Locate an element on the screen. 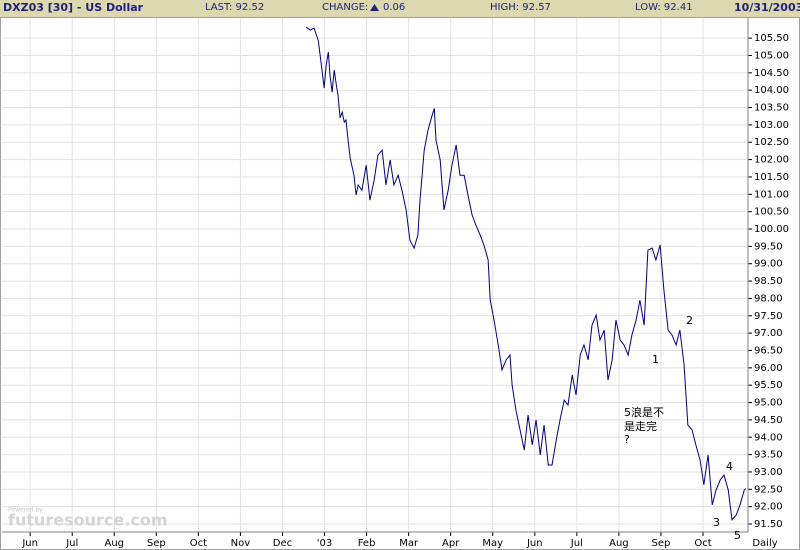  annotation: 是走完 is located at coordinates (640, 426).